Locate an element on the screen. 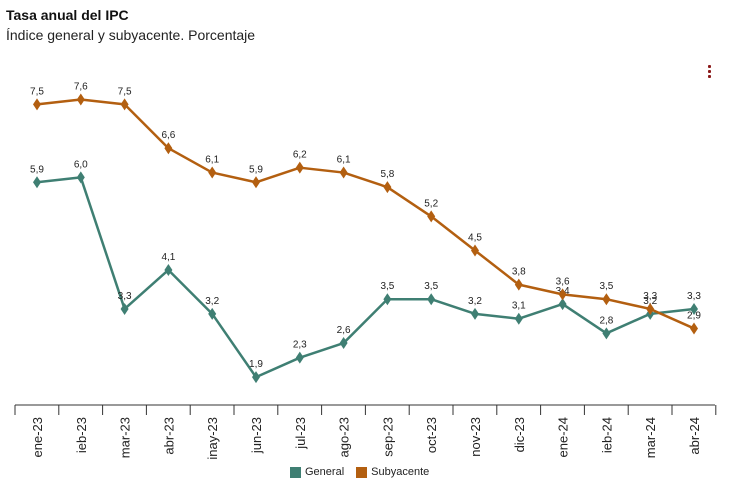 Image resolution: width=730 pixels, height=497 pixels. data-label-subyacente: 5,2 is located at coordinates (431, 203).